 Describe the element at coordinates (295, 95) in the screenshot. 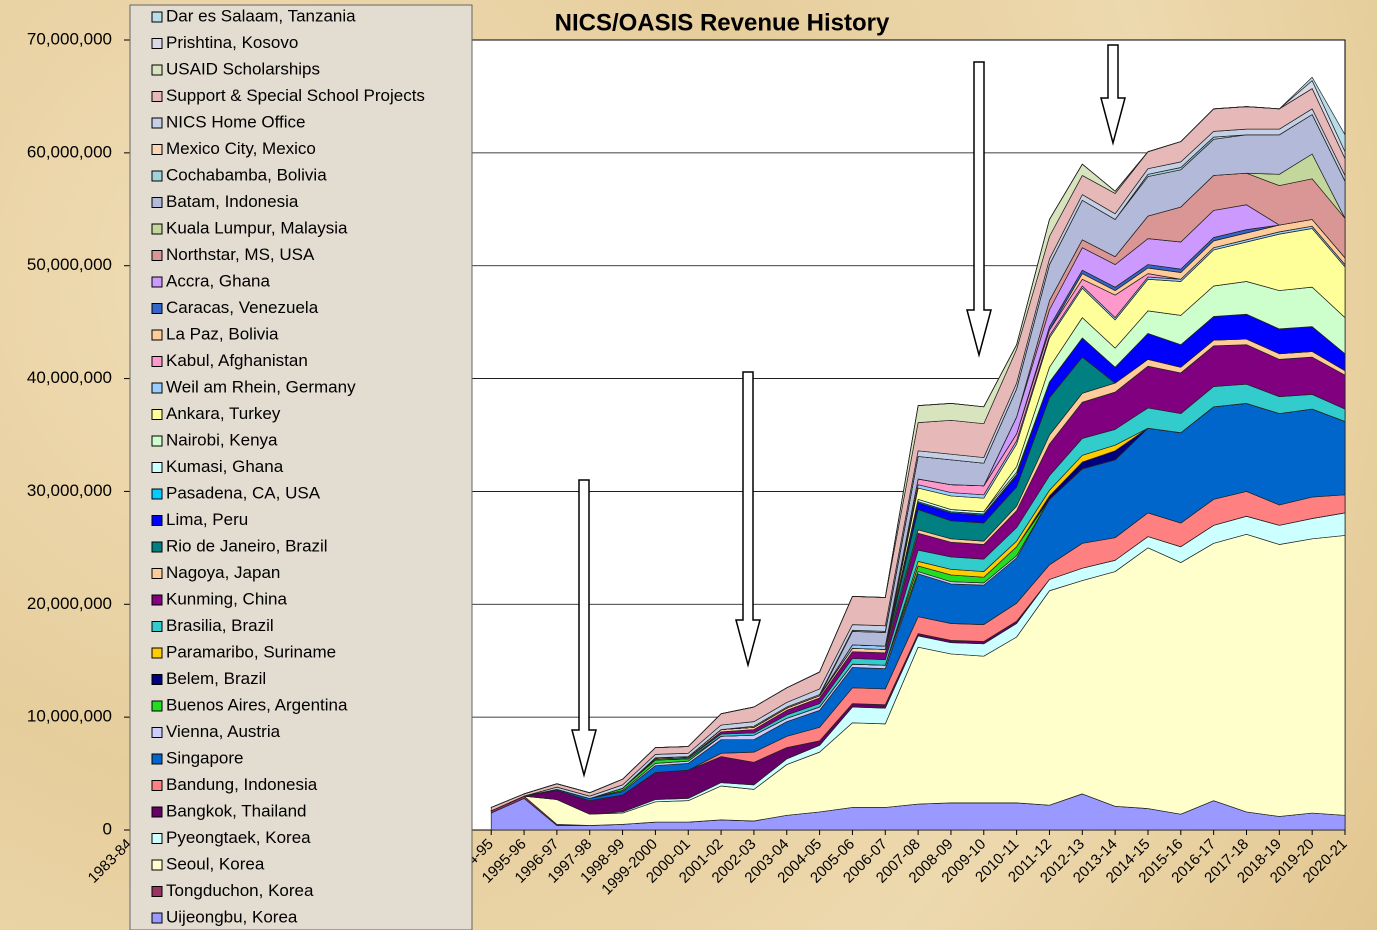

I see `legend-label: Support & Special School Projects` at that location.